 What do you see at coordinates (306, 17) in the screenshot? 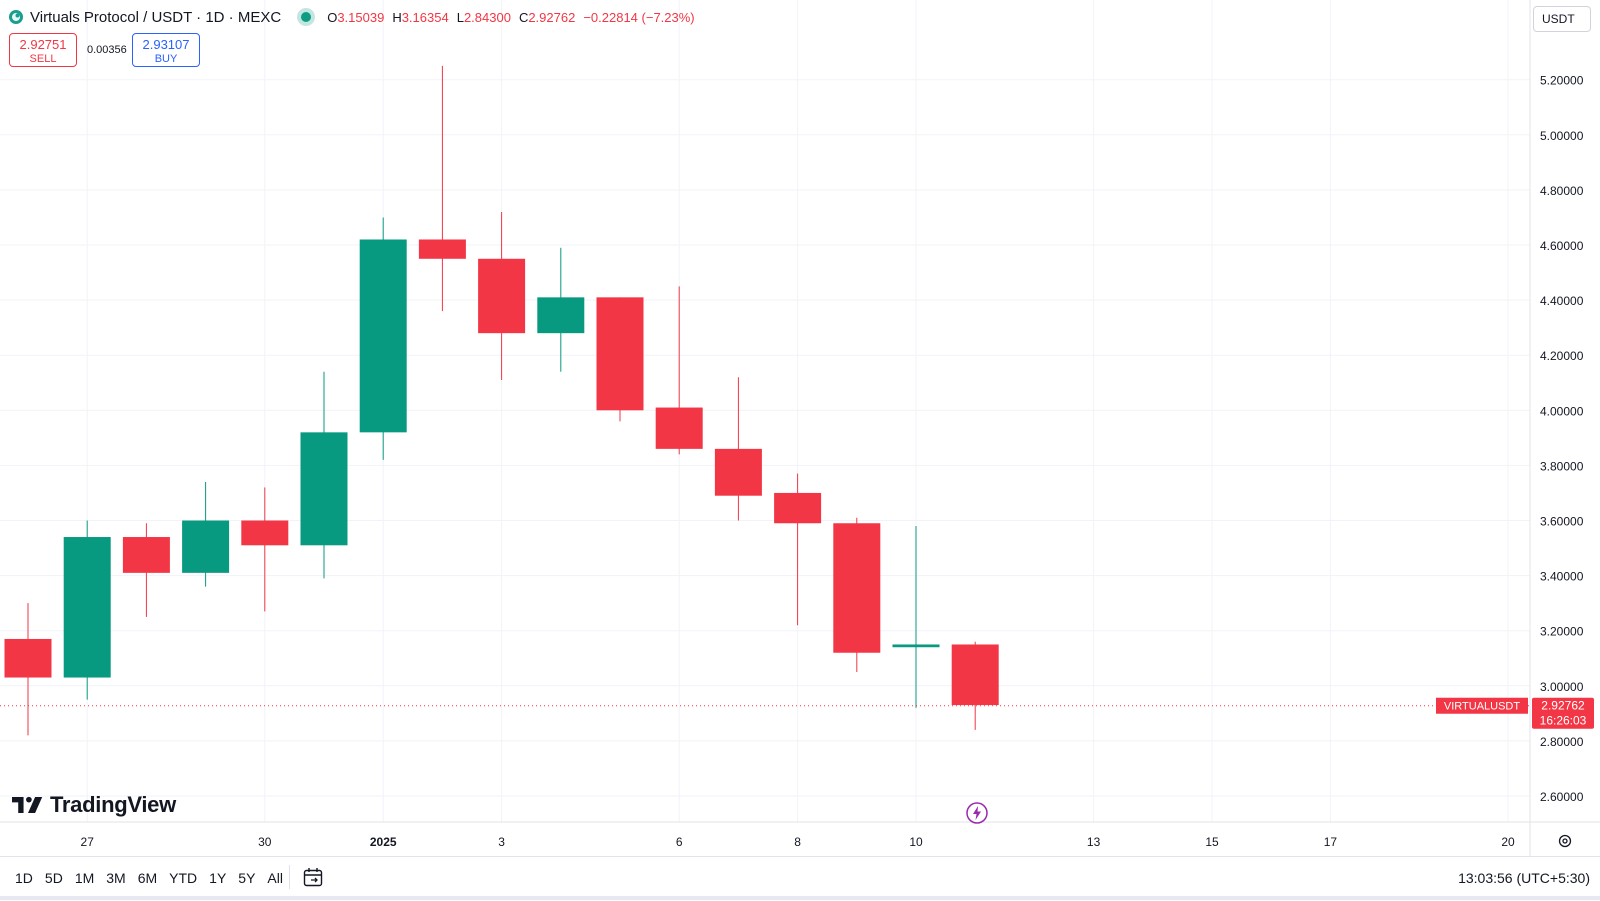
I see `market-open-indicator` at bounding box center [306, 17].